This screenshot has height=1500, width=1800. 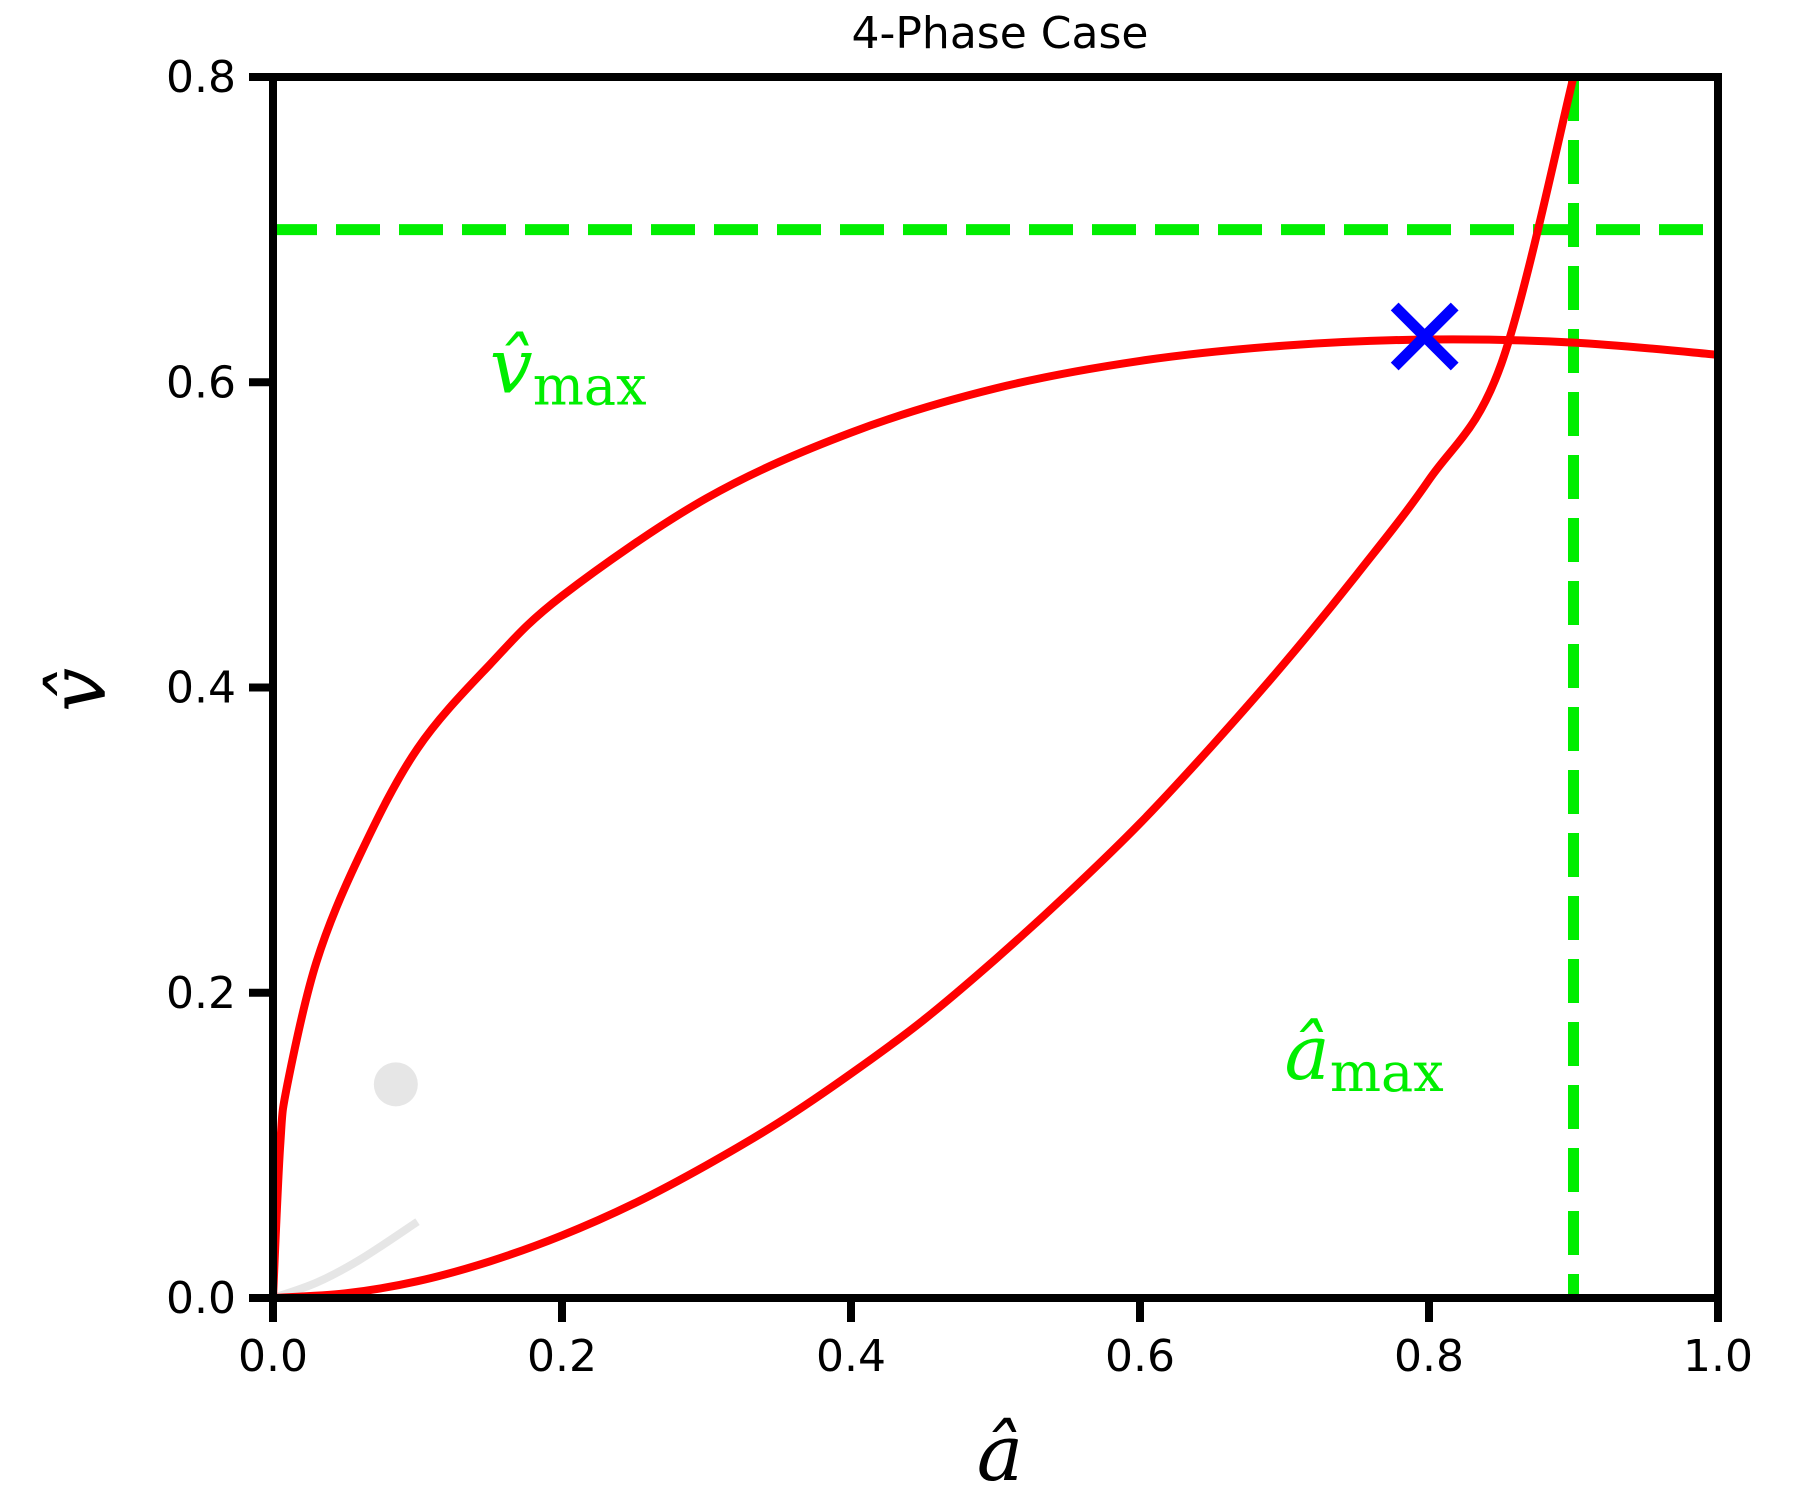 What do you see at coordinates (1718, 1356) in the screenshot?
I see `x-tick-label: 1.0` at bounding box center [1718, 1356].